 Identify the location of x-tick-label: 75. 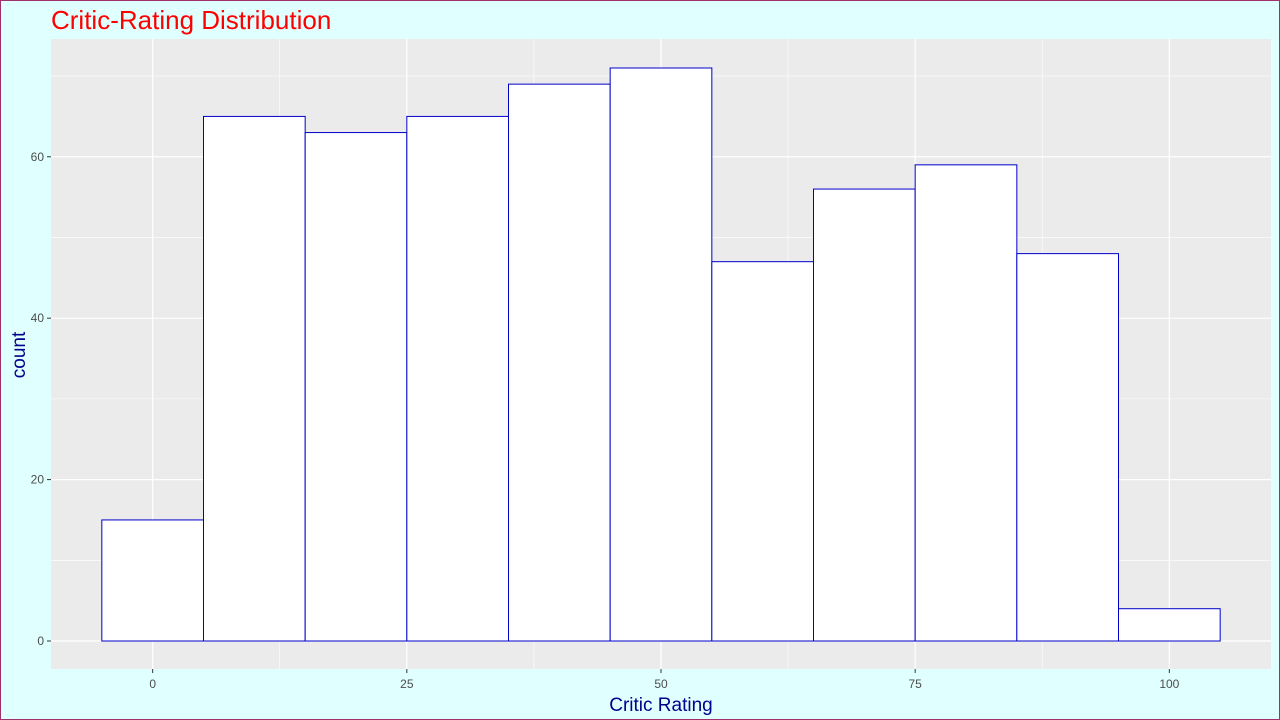
(915, 684).